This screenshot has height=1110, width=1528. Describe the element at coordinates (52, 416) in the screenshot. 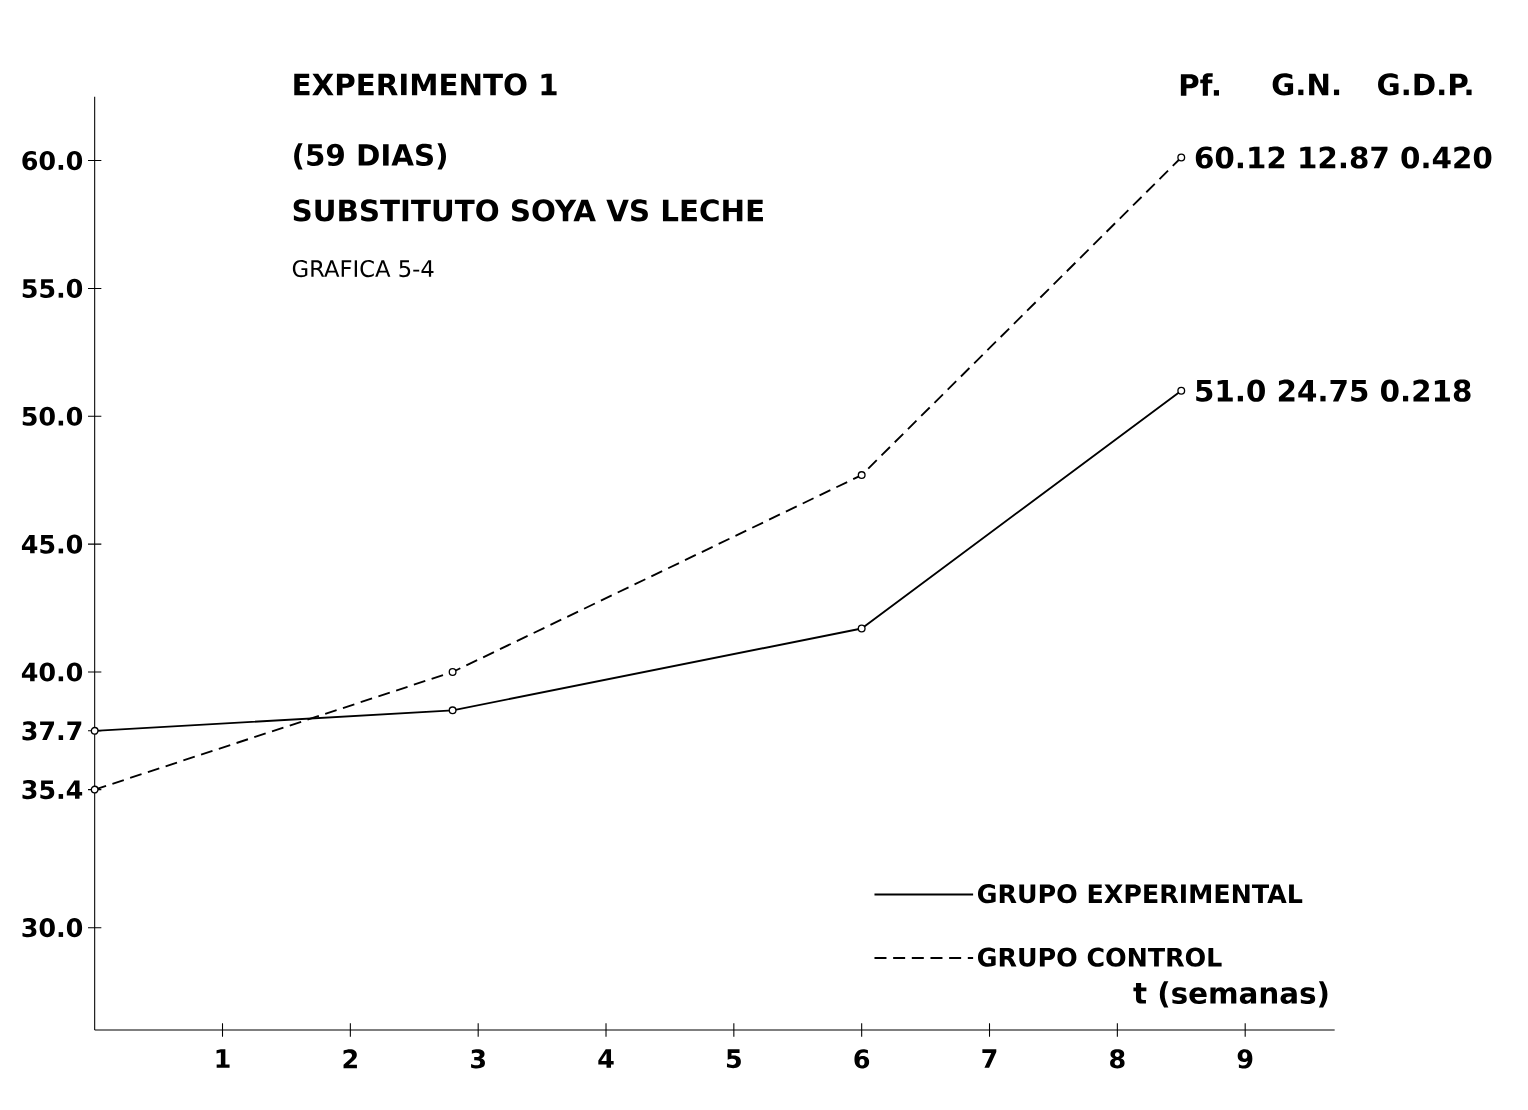

I see `y-tick-label: 50.0` at that location.